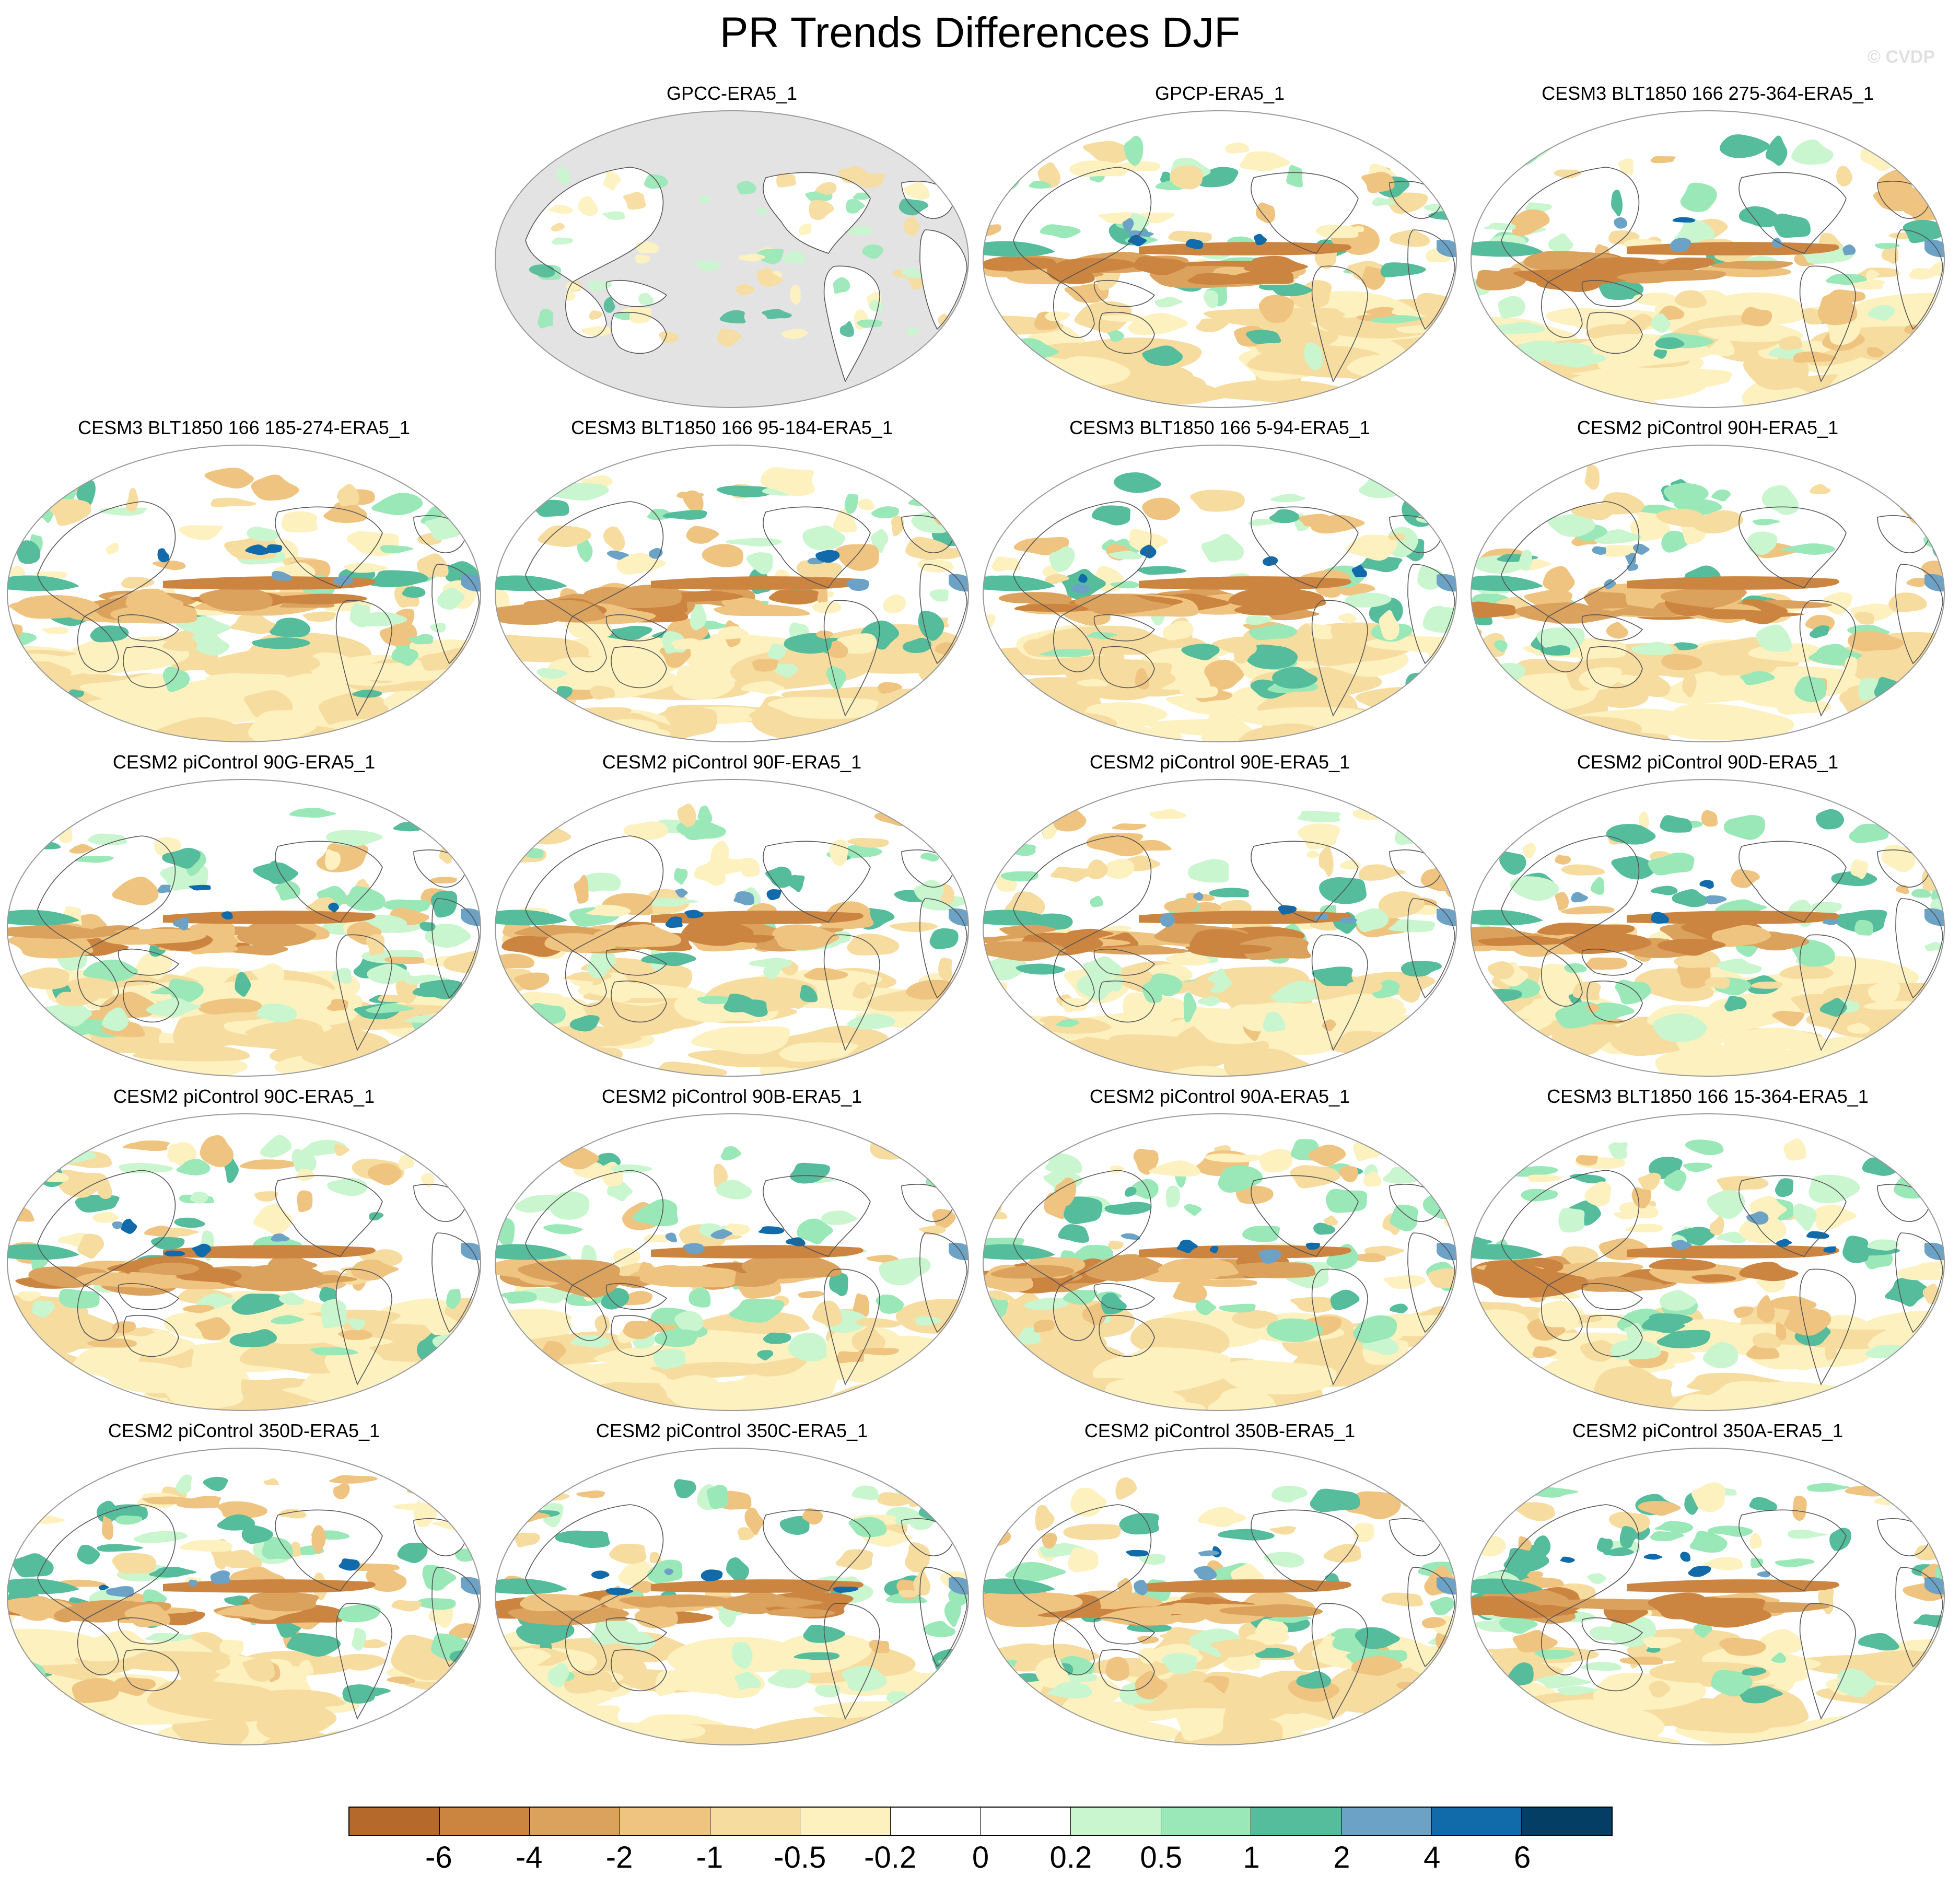 The width and height of the screenshot is (1960, 1887). Describe the element at coordinates (1219, 1597) in the screenshot. I see `map-field` at that location.